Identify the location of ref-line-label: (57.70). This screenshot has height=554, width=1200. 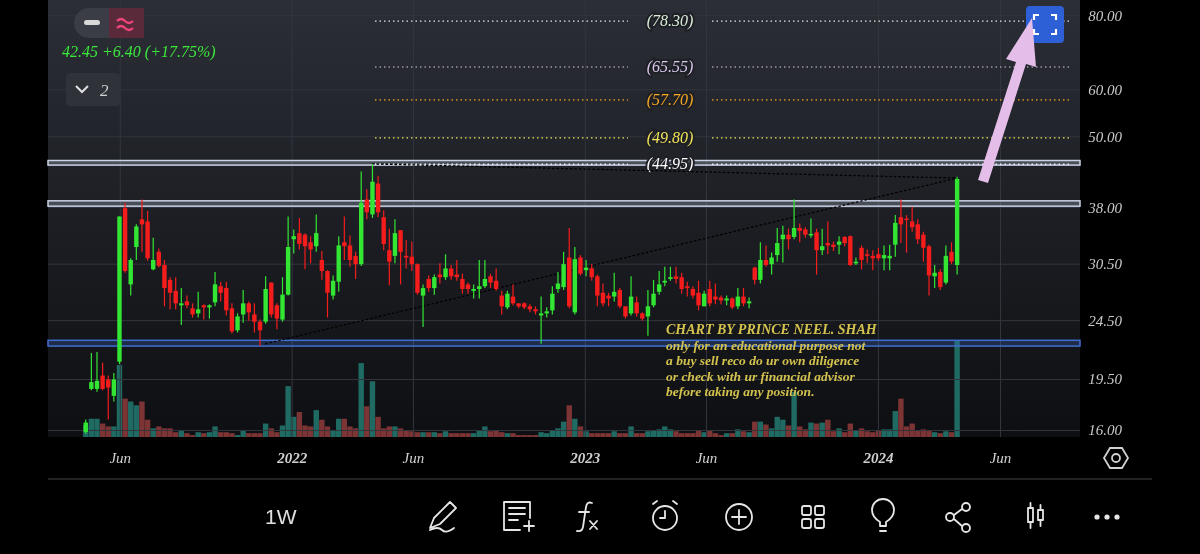
(670, 99).